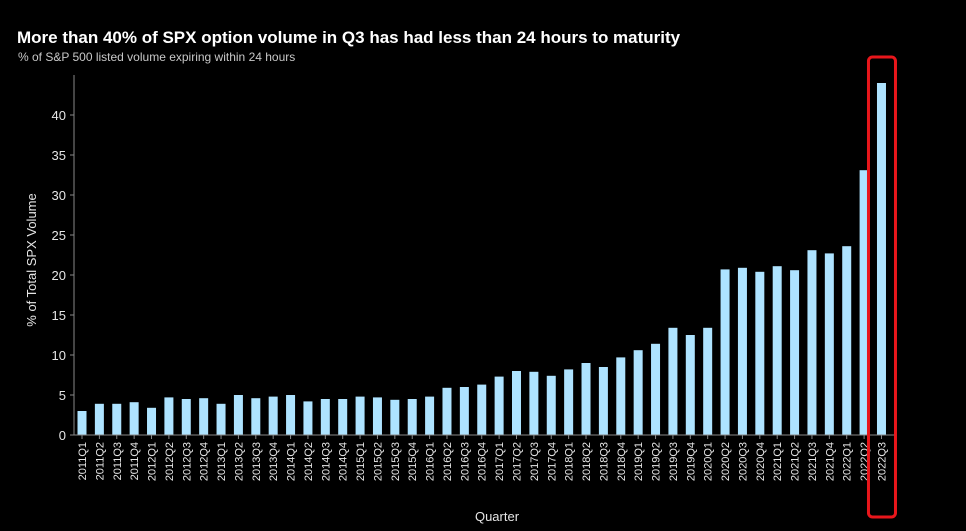  I want to click on bar-2017Q2, so click(516, 403).